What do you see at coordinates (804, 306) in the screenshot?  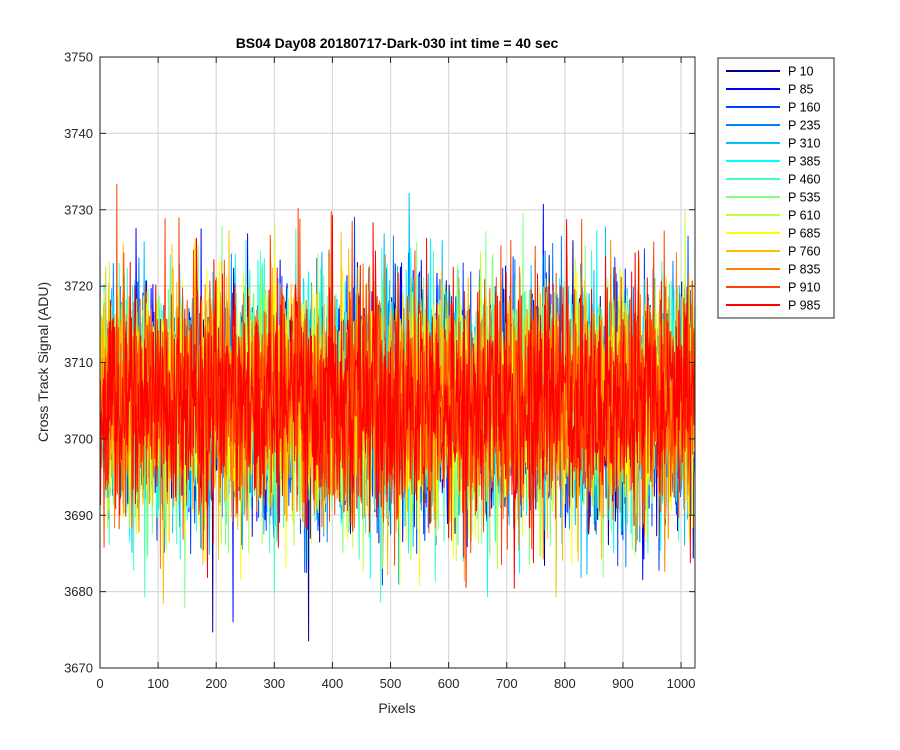 I see `legend-label: P 985` at bounding box center [804, 306].